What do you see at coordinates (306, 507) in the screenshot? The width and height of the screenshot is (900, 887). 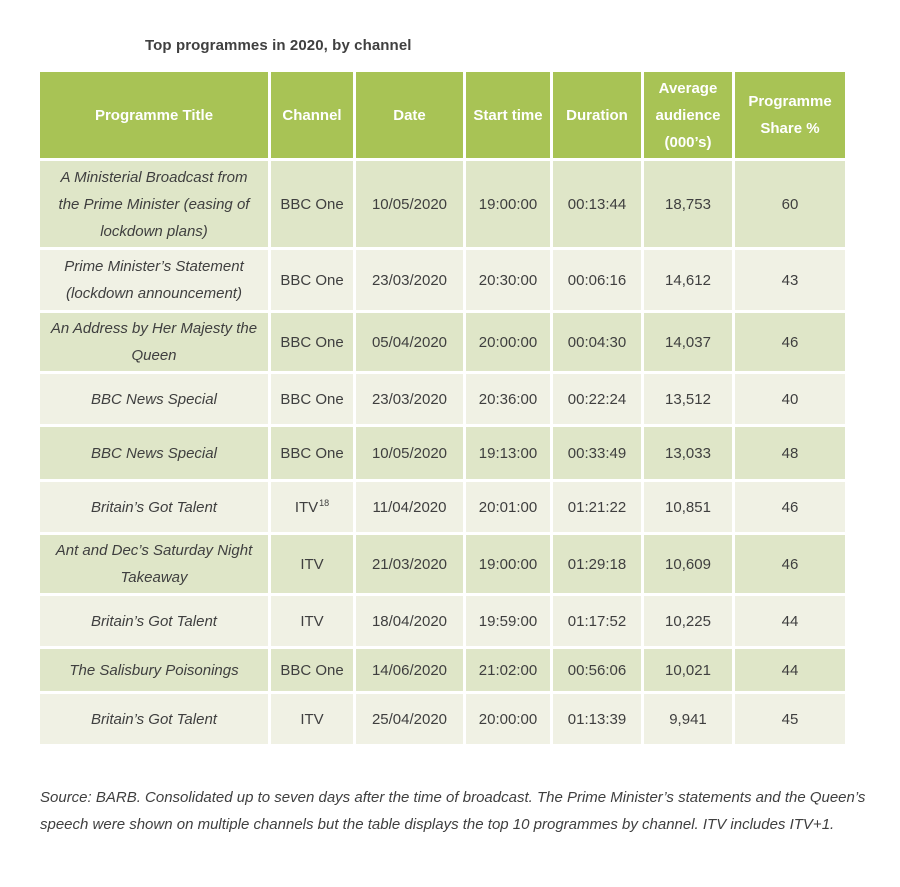 I see `channel-label: ITV` at bounding box center [306, 507].